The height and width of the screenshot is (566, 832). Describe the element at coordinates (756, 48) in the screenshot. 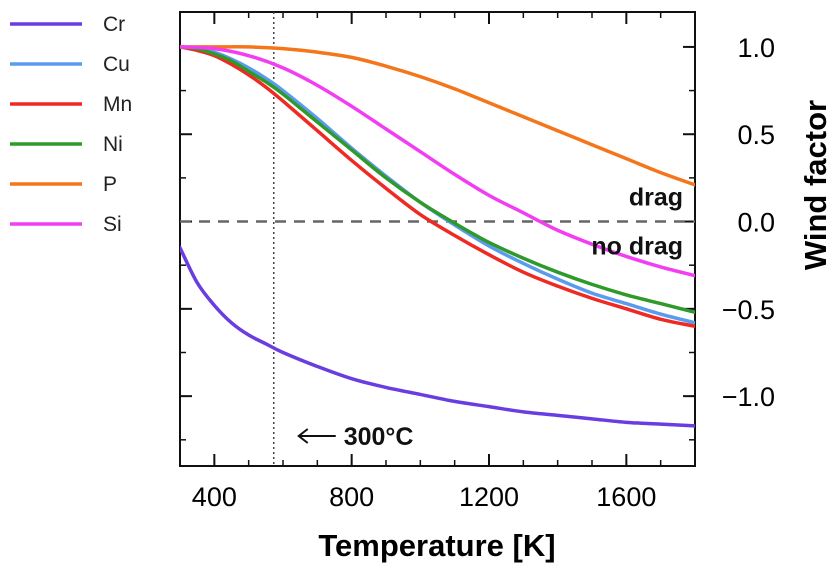

I see `y-tick-label: 1.0` at that location.